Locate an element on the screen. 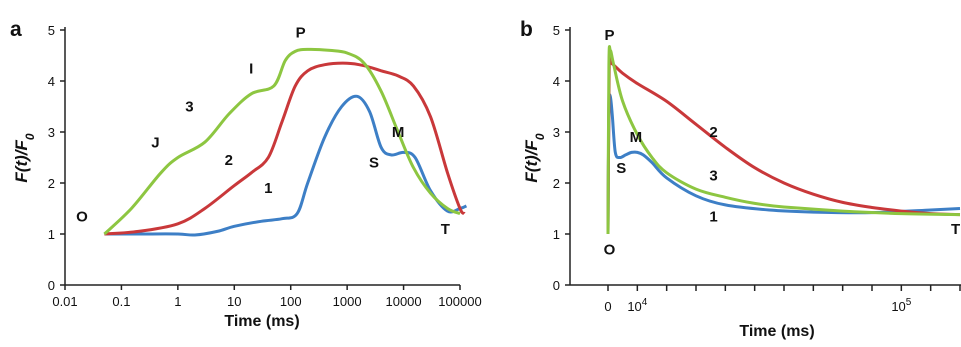 The image size is (961, 347). panel-a-y-label: F(t)/F0 is located at coordinates (24, 157).